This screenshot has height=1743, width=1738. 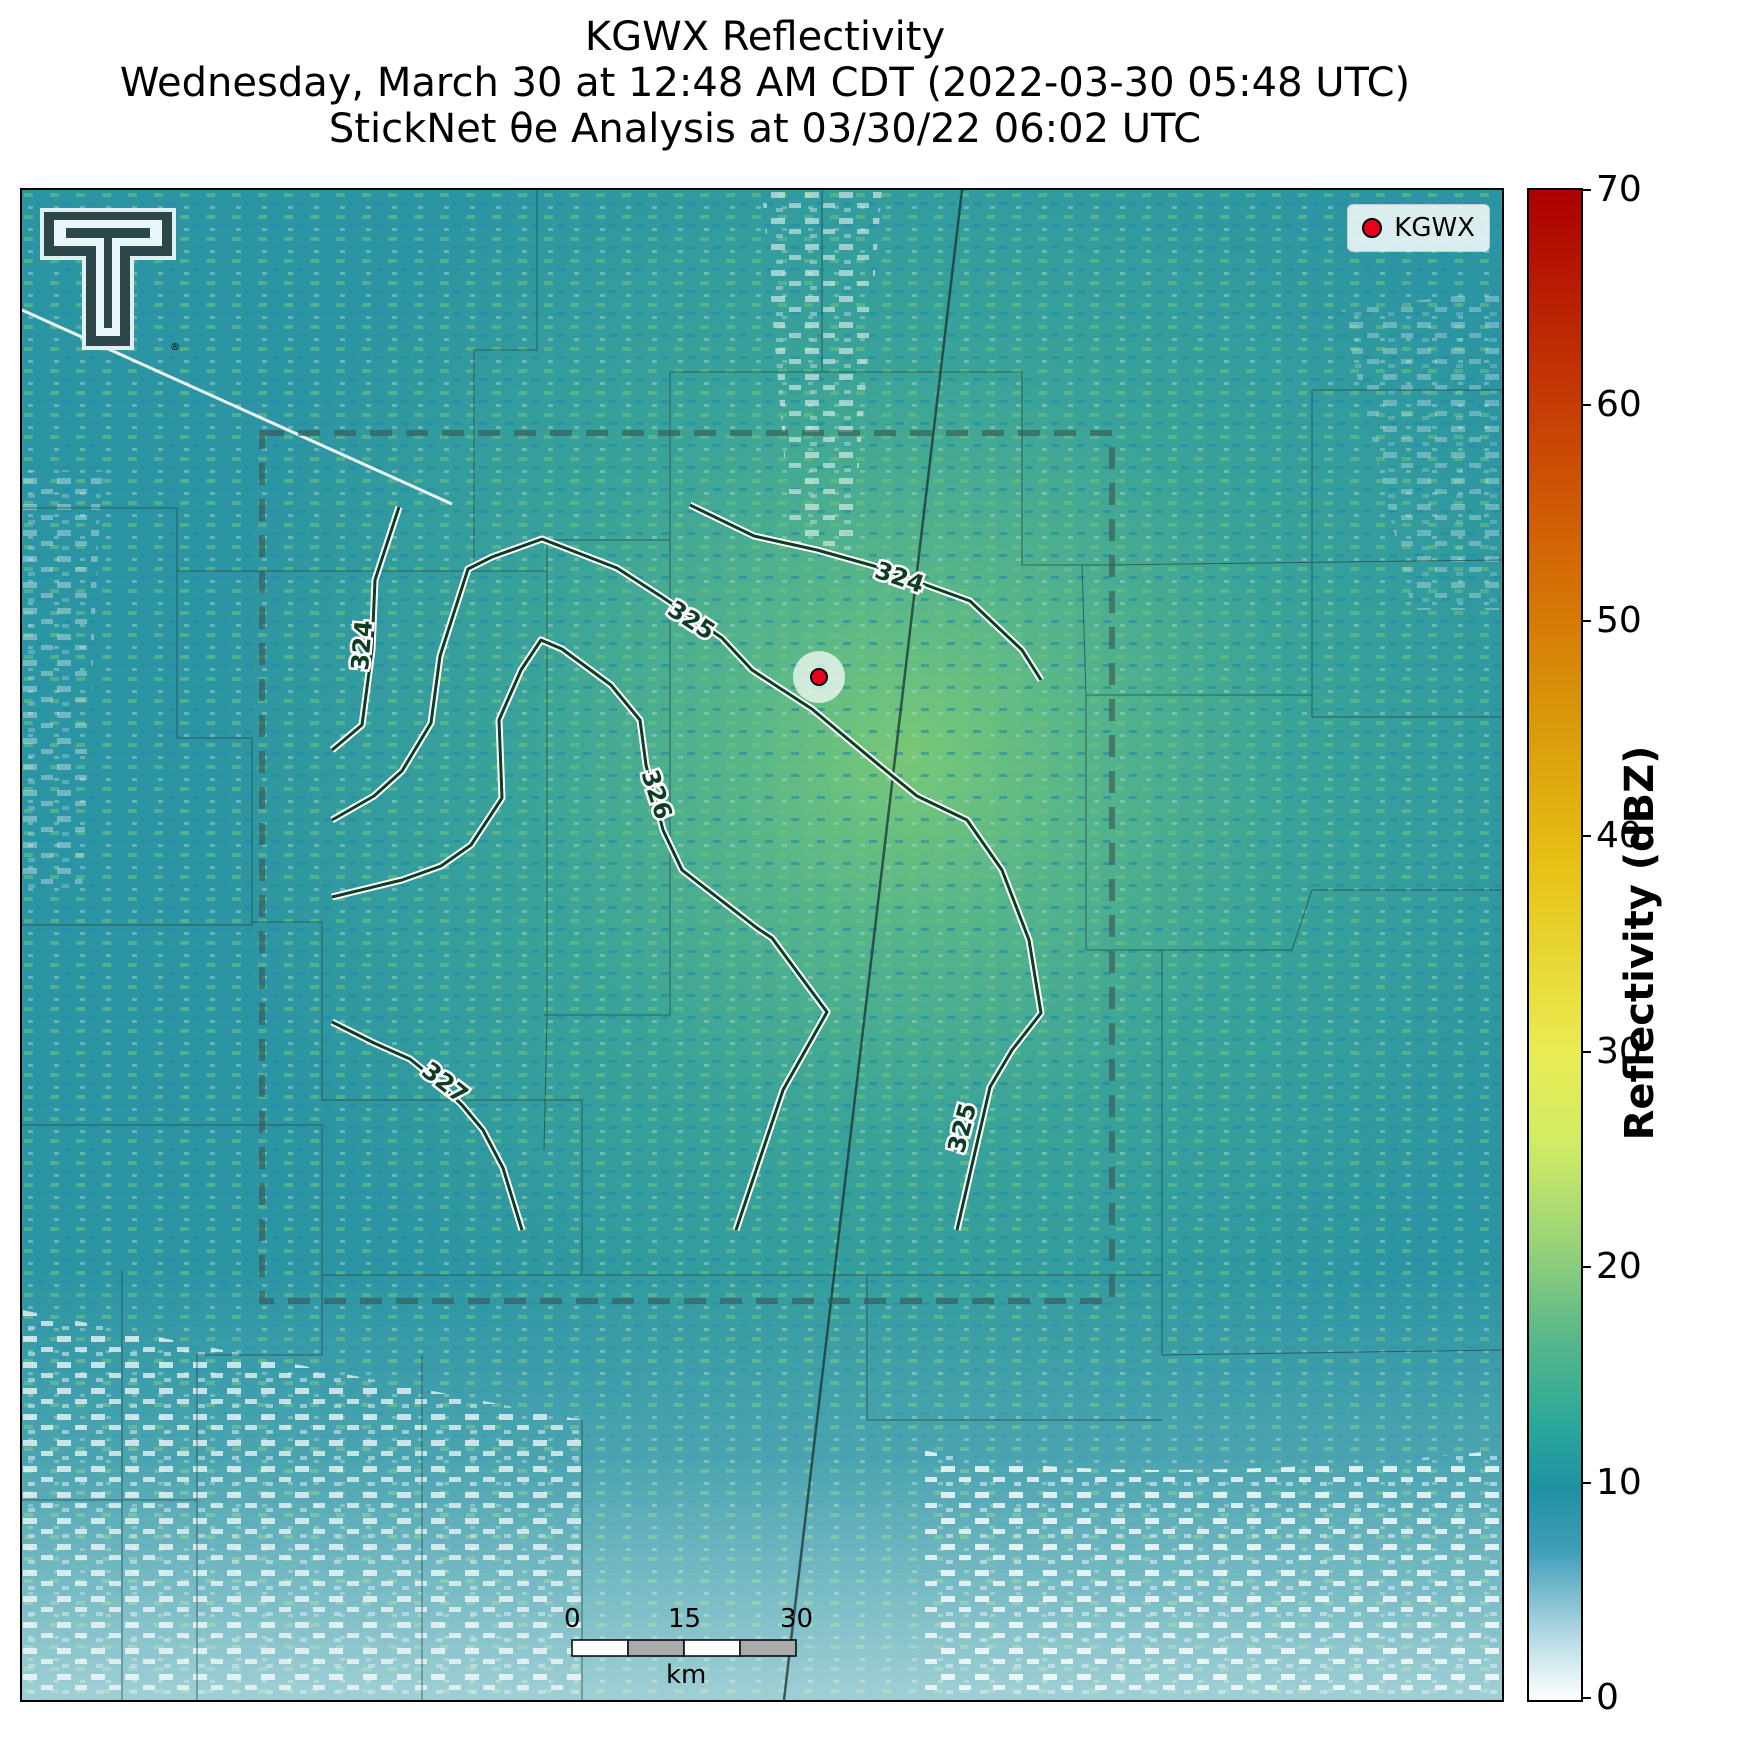 What do you see at coordinates (1555, 945) in the screenshot?
I see `reflectivity-colorbar` at bounding box center [1555, 945].